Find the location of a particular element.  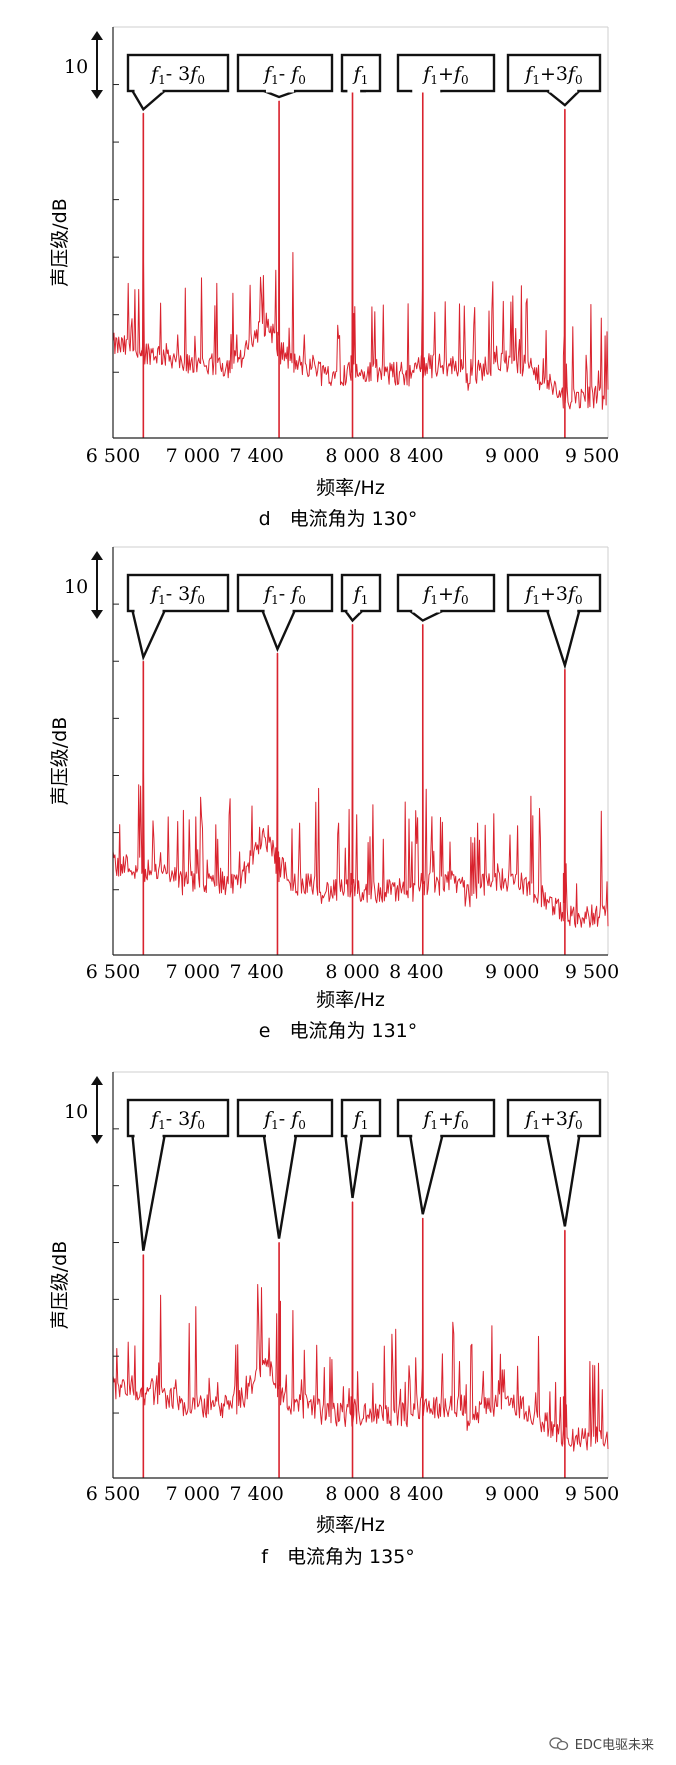

peak-callout: f1+f0 is located at coordinates (446, 73).